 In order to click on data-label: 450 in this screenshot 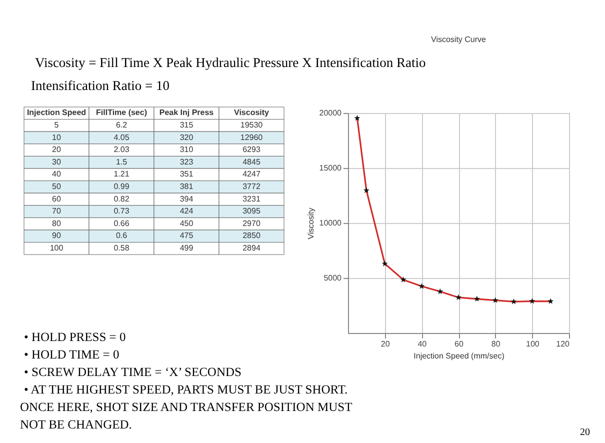, I will do `click(187, 223)`.